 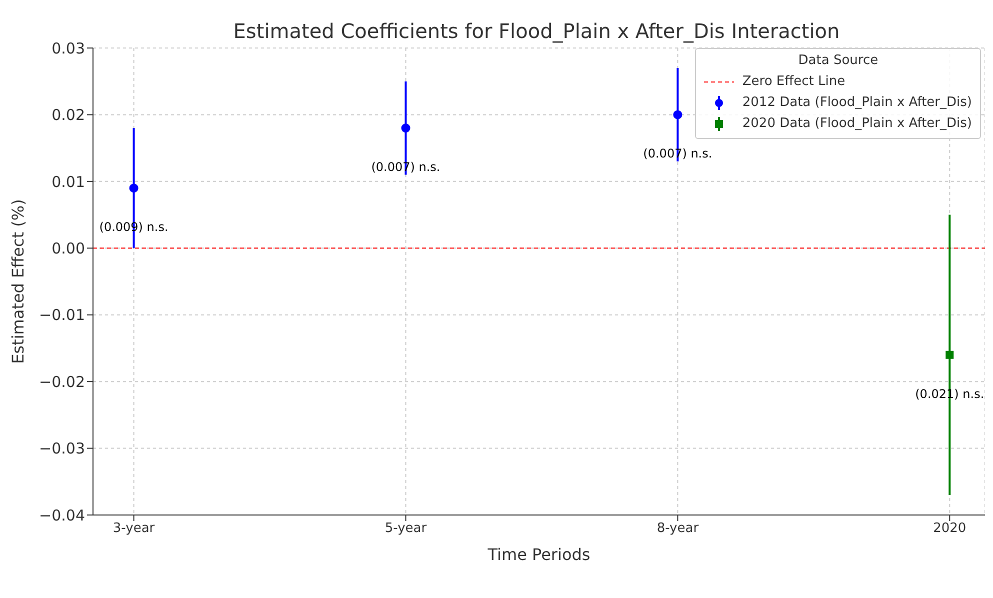 What do you see at coordinates (62, 381) in the screenshot?
I see `y-tick-label: −0.02` at bounding box center [62, 381].